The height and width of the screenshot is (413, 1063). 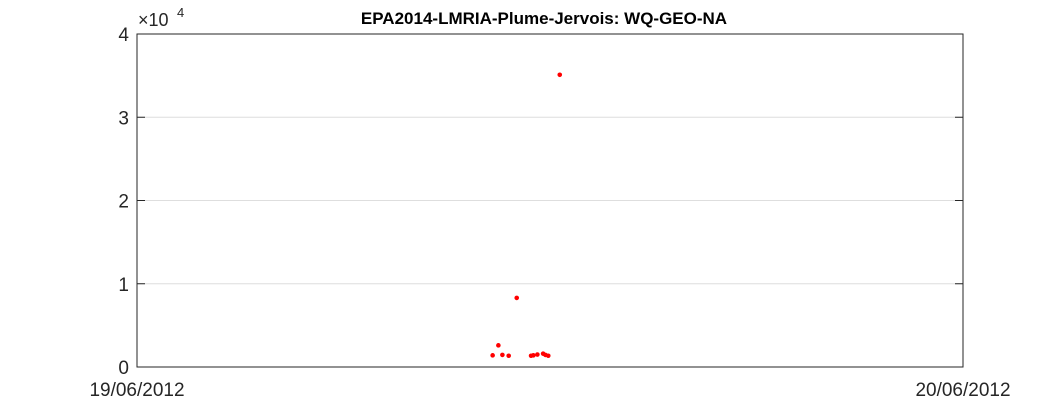 What do you see at coordinates (550, 380) in the screenshot?
I see `x-axis: 19/06/2012 20/06/2012` at bounding box center [550, 380].